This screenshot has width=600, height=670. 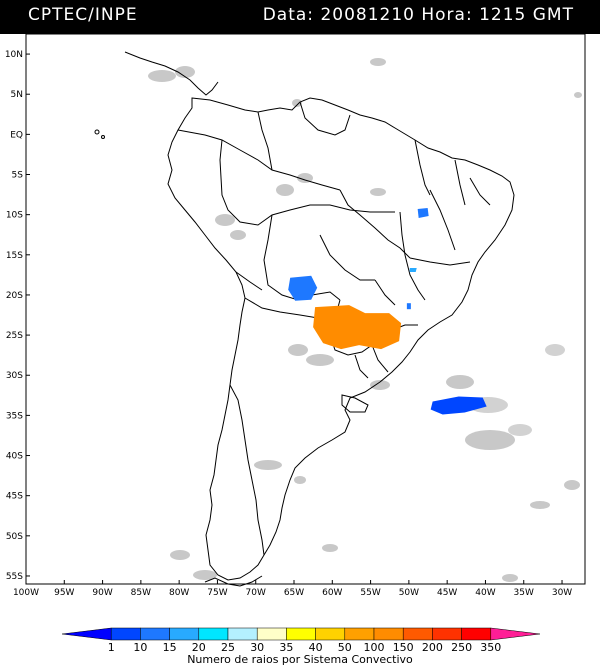 What do you see at coordinates (140, 647) in the screenshot?
I see `legend-label: 10` at bounding box center [140, 647].